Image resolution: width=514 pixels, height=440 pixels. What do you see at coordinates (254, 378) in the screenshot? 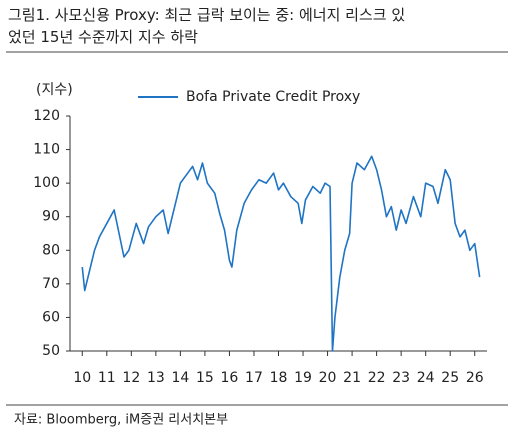
I see `x-tick-label: 17` at bounding box center [254, 378].